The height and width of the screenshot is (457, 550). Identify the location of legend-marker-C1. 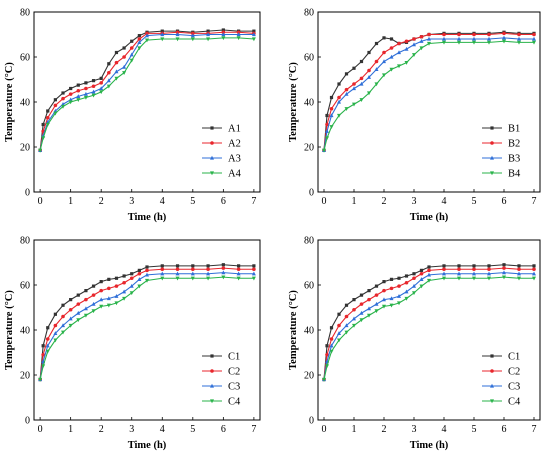
(492, 356).